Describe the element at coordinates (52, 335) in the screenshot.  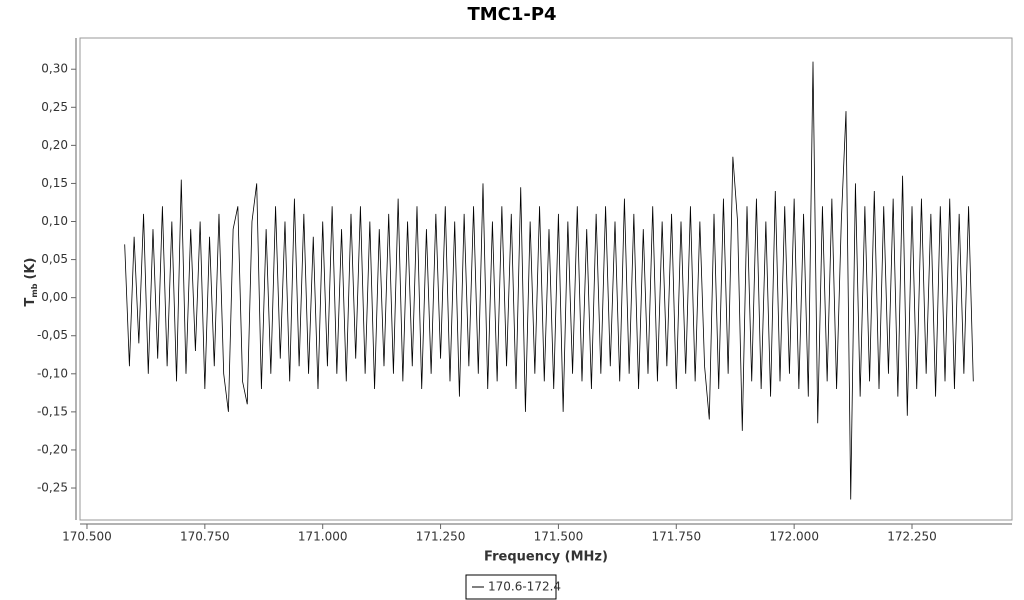
I see `y-tick-label: -0,05` at that location.